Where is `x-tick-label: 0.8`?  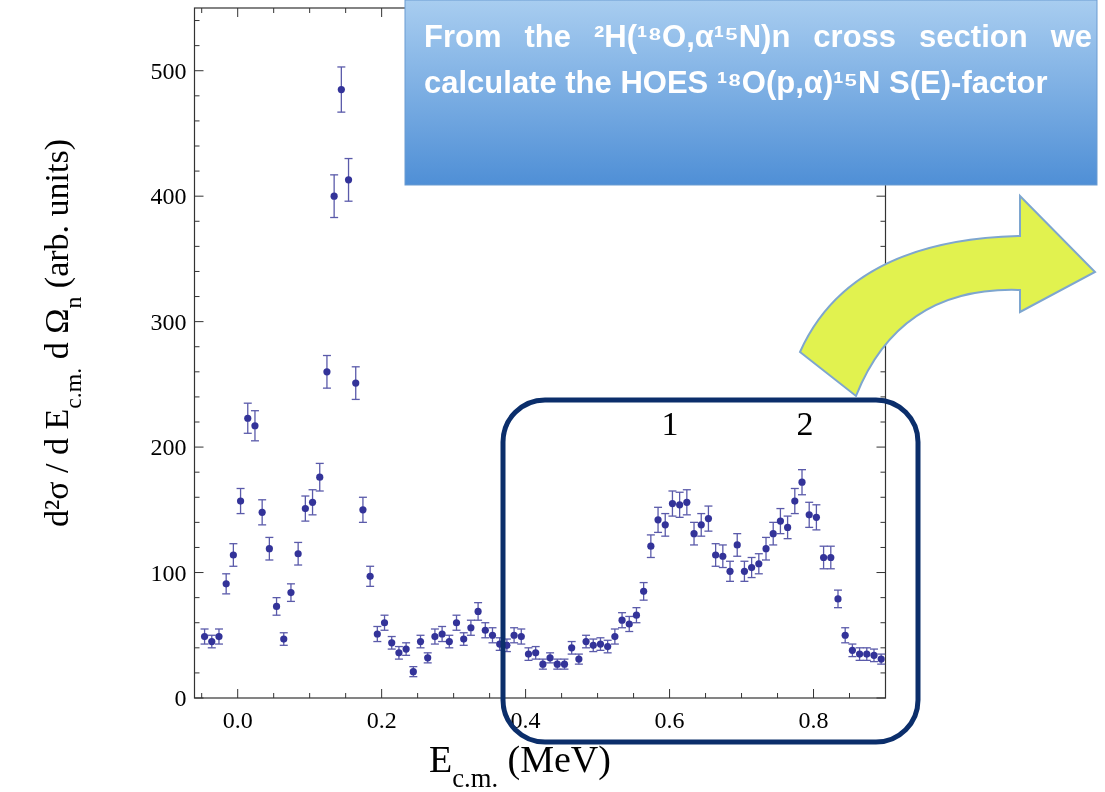
x-tick-label: 0.8 is located at coordinates (813, 720).